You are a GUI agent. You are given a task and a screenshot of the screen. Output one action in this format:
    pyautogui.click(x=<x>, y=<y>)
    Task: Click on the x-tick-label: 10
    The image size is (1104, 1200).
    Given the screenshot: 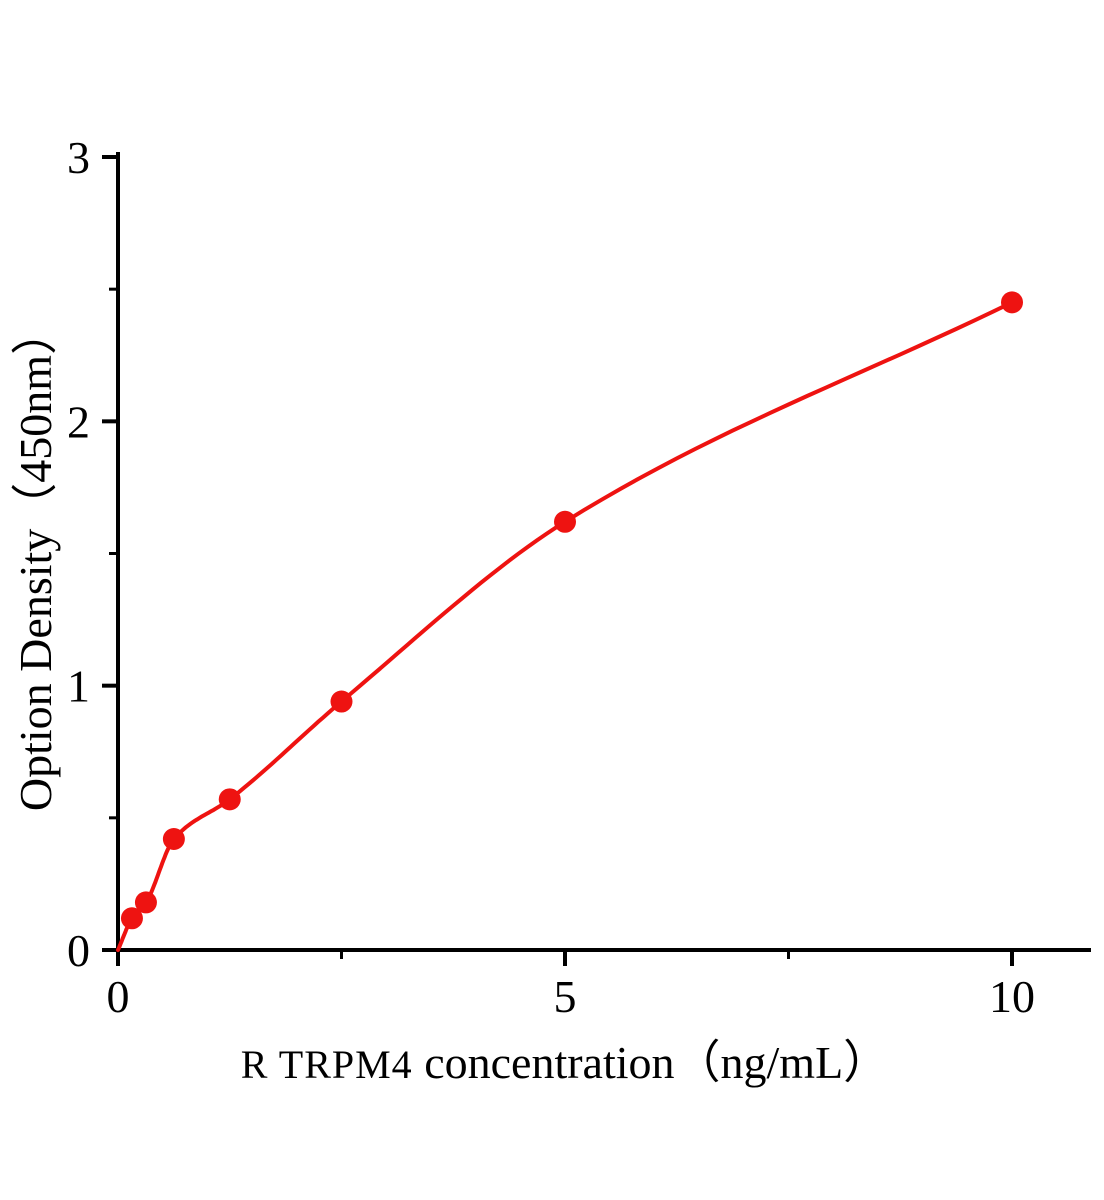 What is the action you would take?
    pyautogui.click(x=1012, y=996)
    